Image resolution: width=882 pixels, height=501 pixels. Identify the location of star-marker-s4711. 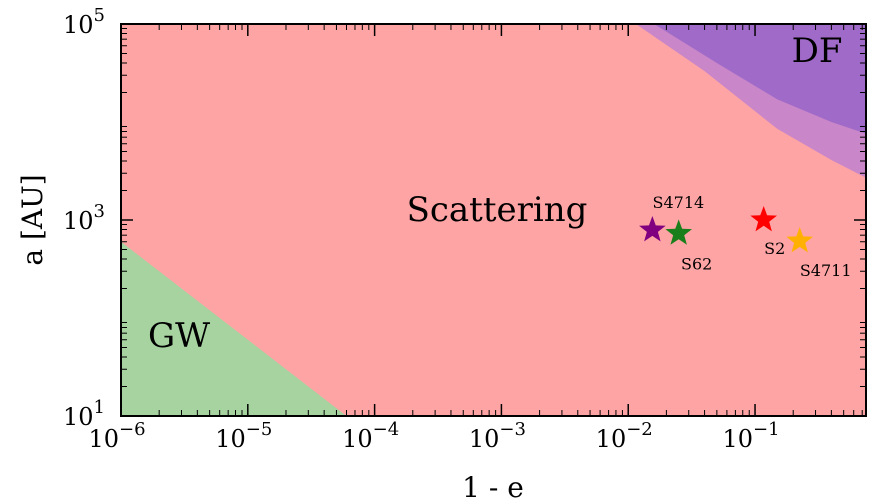
(800, 240).